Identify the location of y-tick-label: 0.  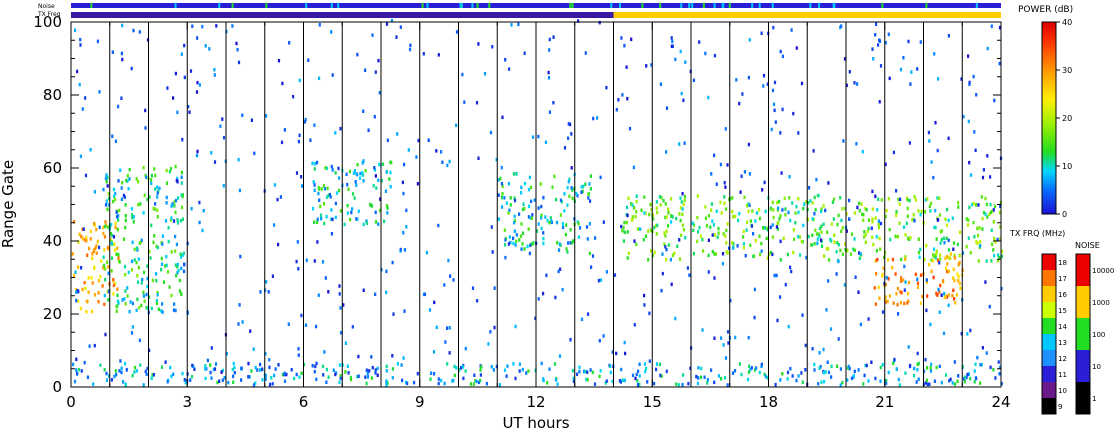
(57, 387).